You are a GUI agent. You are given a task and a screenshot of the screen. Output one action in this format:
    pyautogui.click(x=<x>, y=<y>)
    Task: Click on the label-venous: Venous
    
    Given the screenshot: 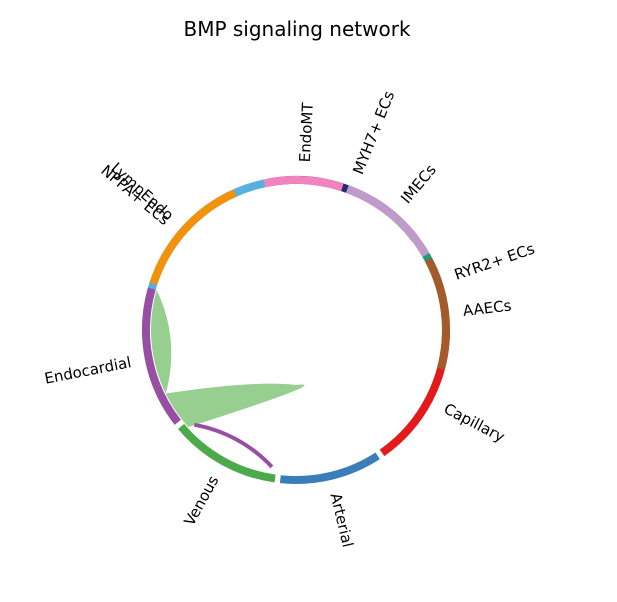 What is the action you would take?
    pyautogui.click(x=201, y=500)
    